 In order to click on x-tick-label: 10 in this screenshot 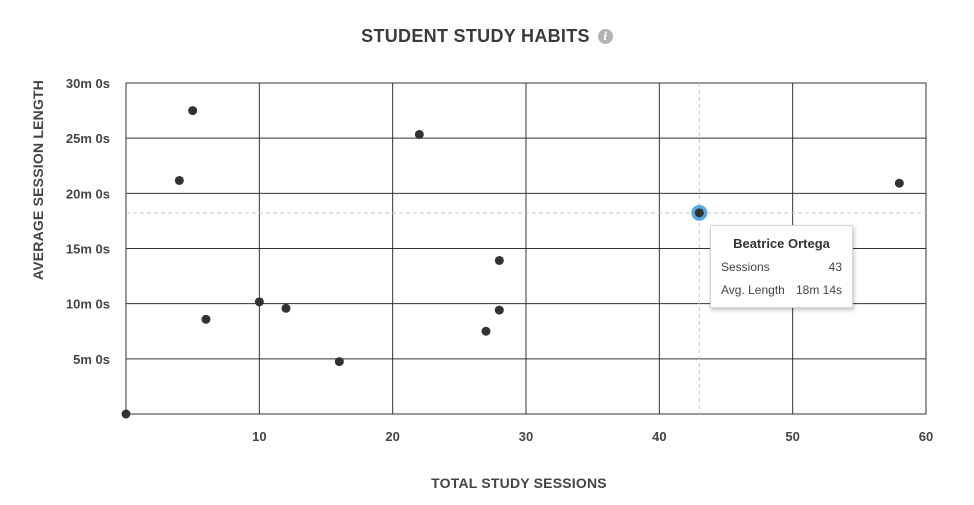, I will do `click(259, 436)`.